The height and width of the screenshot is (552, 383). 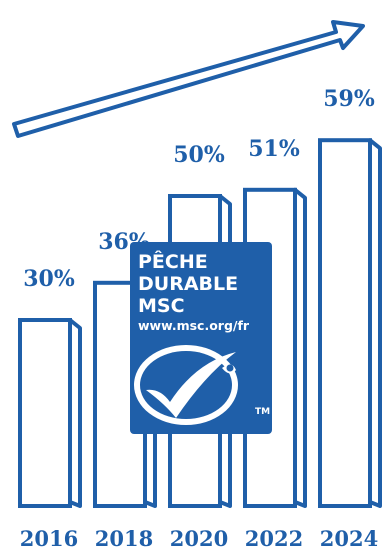 What do you see at coordinates (124, 538) in the screenshot?
I see `category-label: 2018` at bounding box center [124, 538].